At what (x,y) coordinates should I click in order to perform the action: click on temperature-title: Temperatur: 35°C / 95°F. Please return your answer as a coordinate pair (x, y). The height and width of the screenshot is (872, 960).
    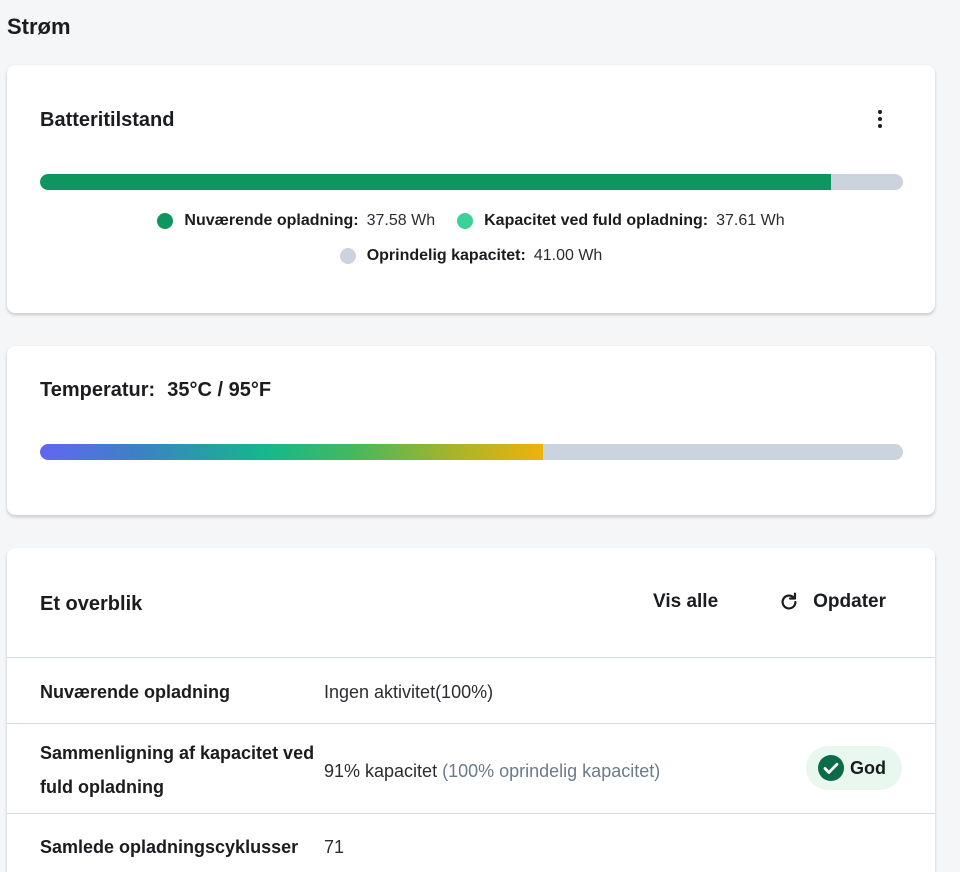
    Looking at the image, I should click on (155, 390).